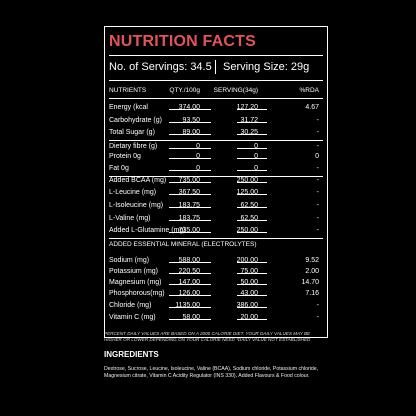 This screenshot has width=416, height=416. I want to click on qty-value: 588.00, so click(189, 260).